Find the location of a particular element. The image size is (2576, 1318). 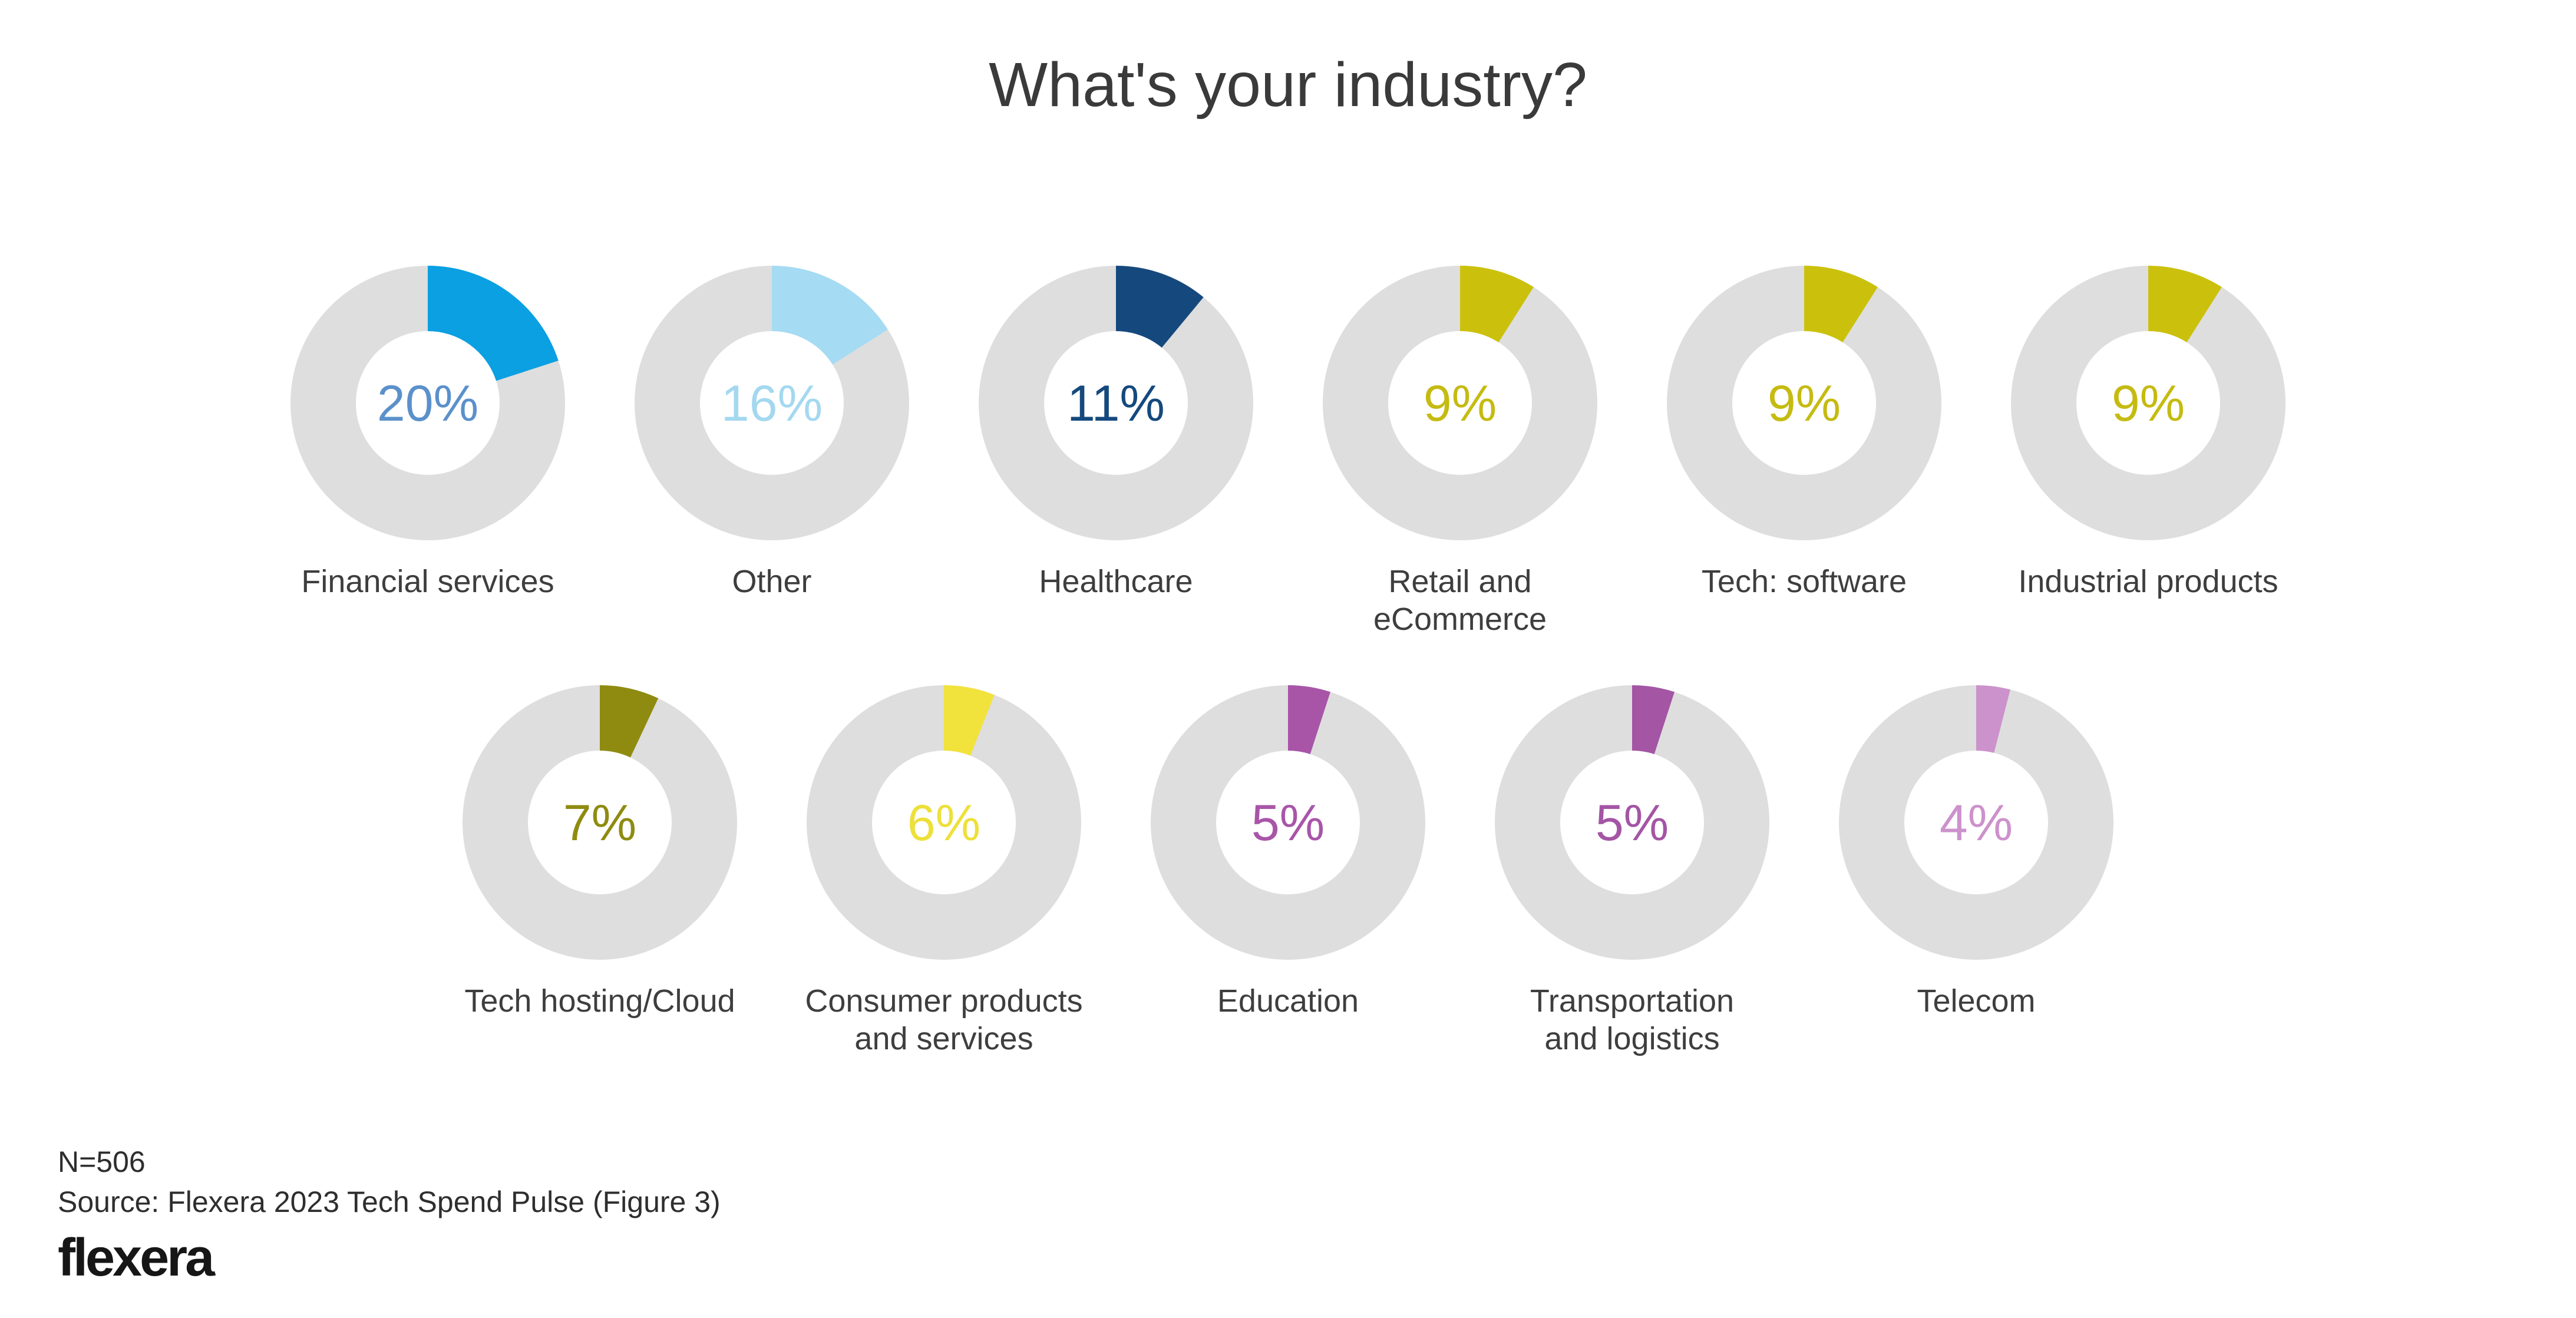

donut-category-label: Tech hosting/Cloud is located at coordinates (599, 1001).